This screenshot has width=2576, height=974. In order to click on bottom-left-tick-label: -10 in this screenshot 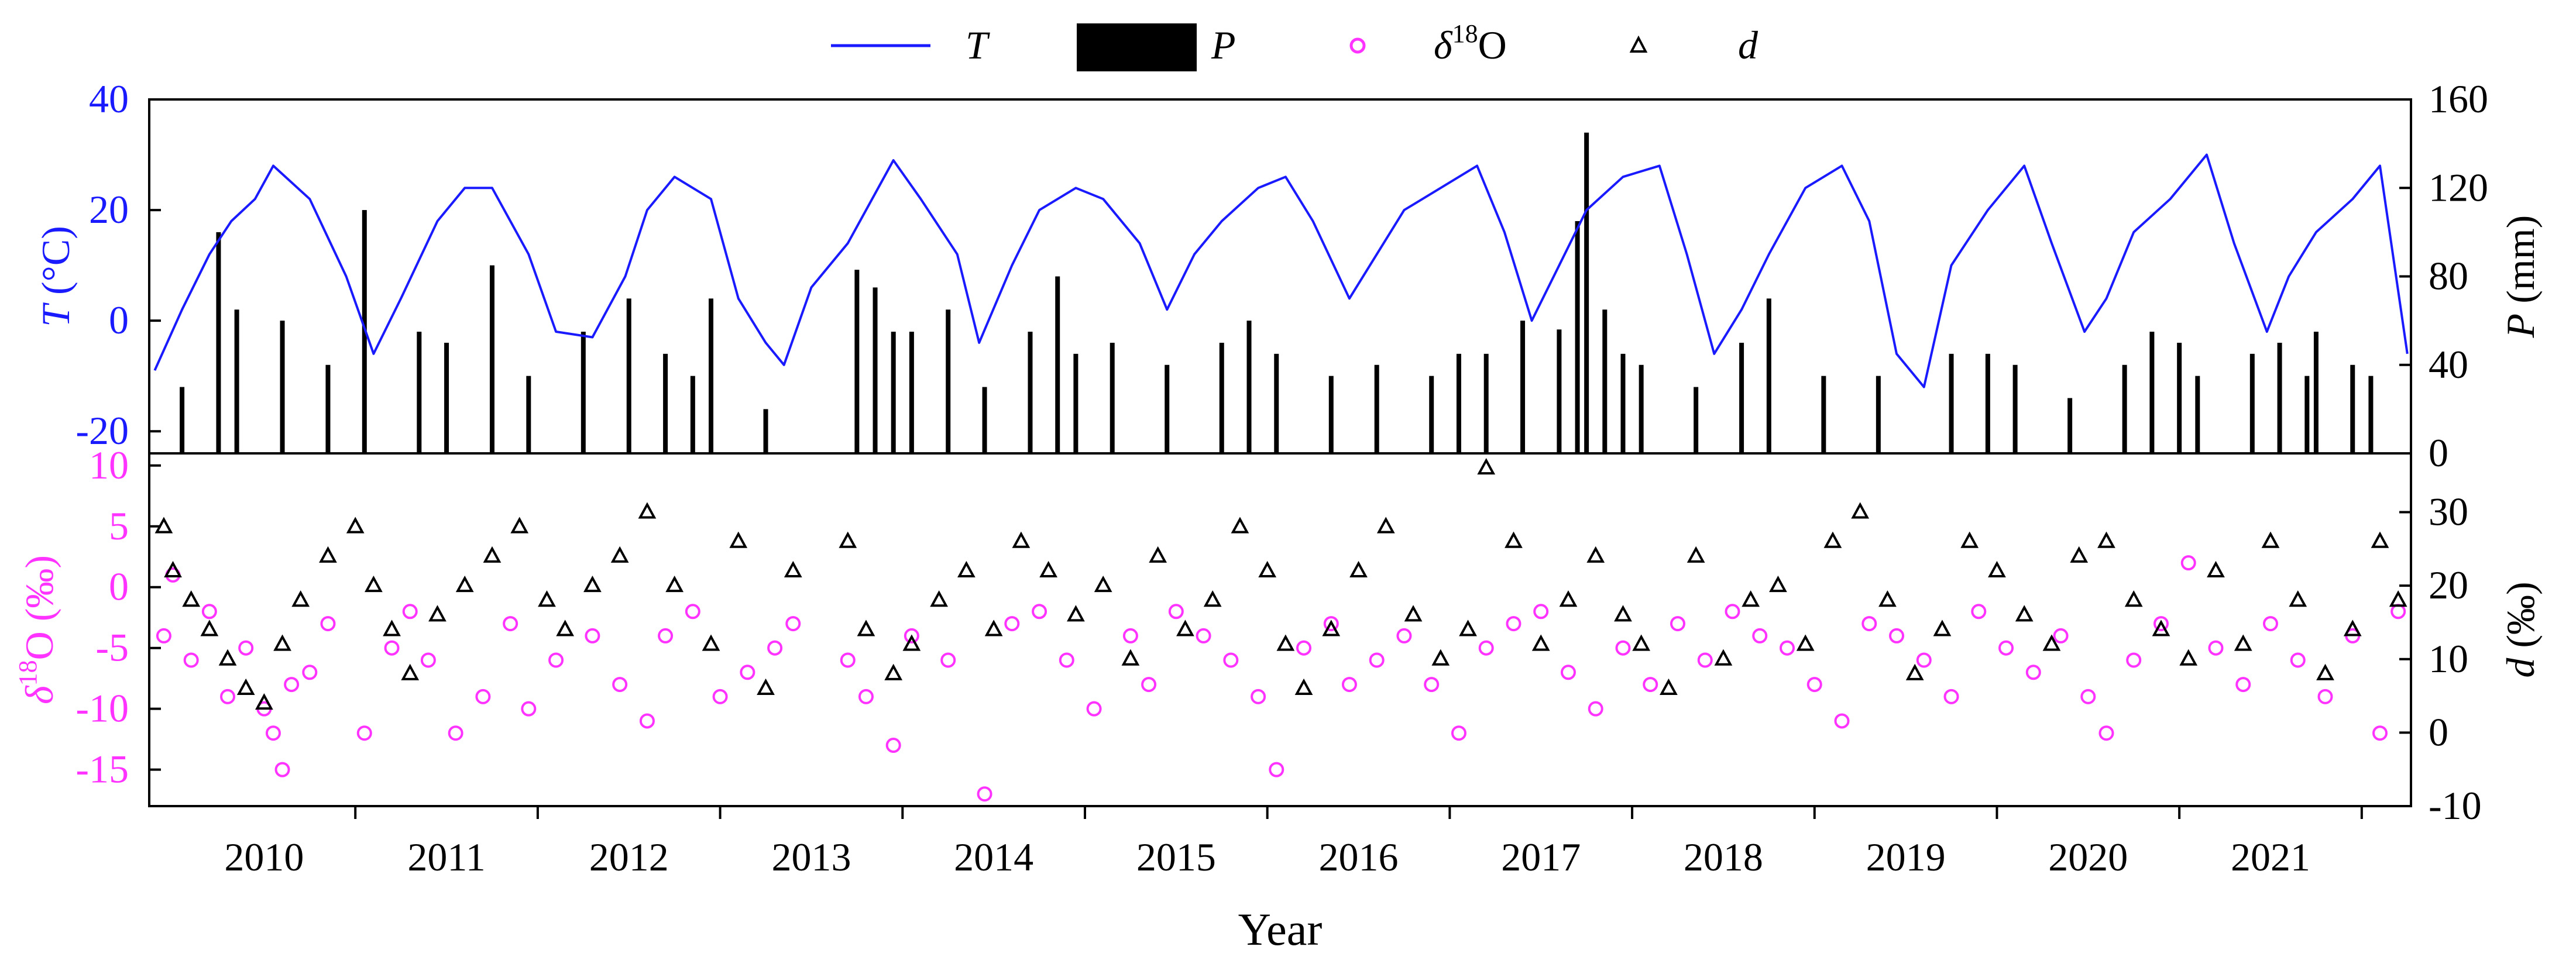, I will do `click(102, 708)`.